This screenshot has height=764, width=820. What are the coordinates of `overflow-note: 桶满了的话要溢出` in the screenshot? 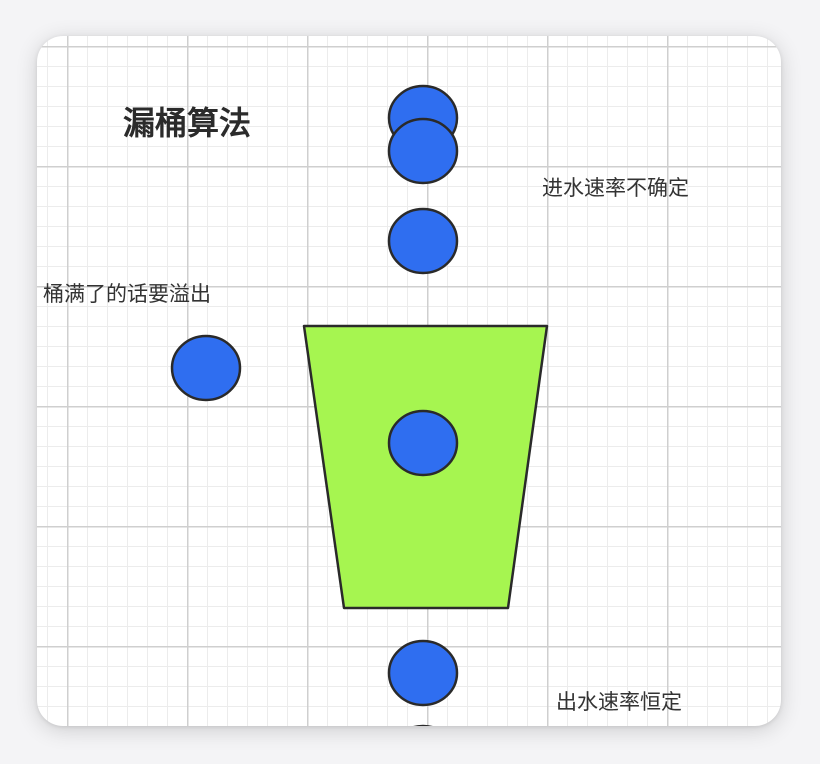 It's located at (127, 294).